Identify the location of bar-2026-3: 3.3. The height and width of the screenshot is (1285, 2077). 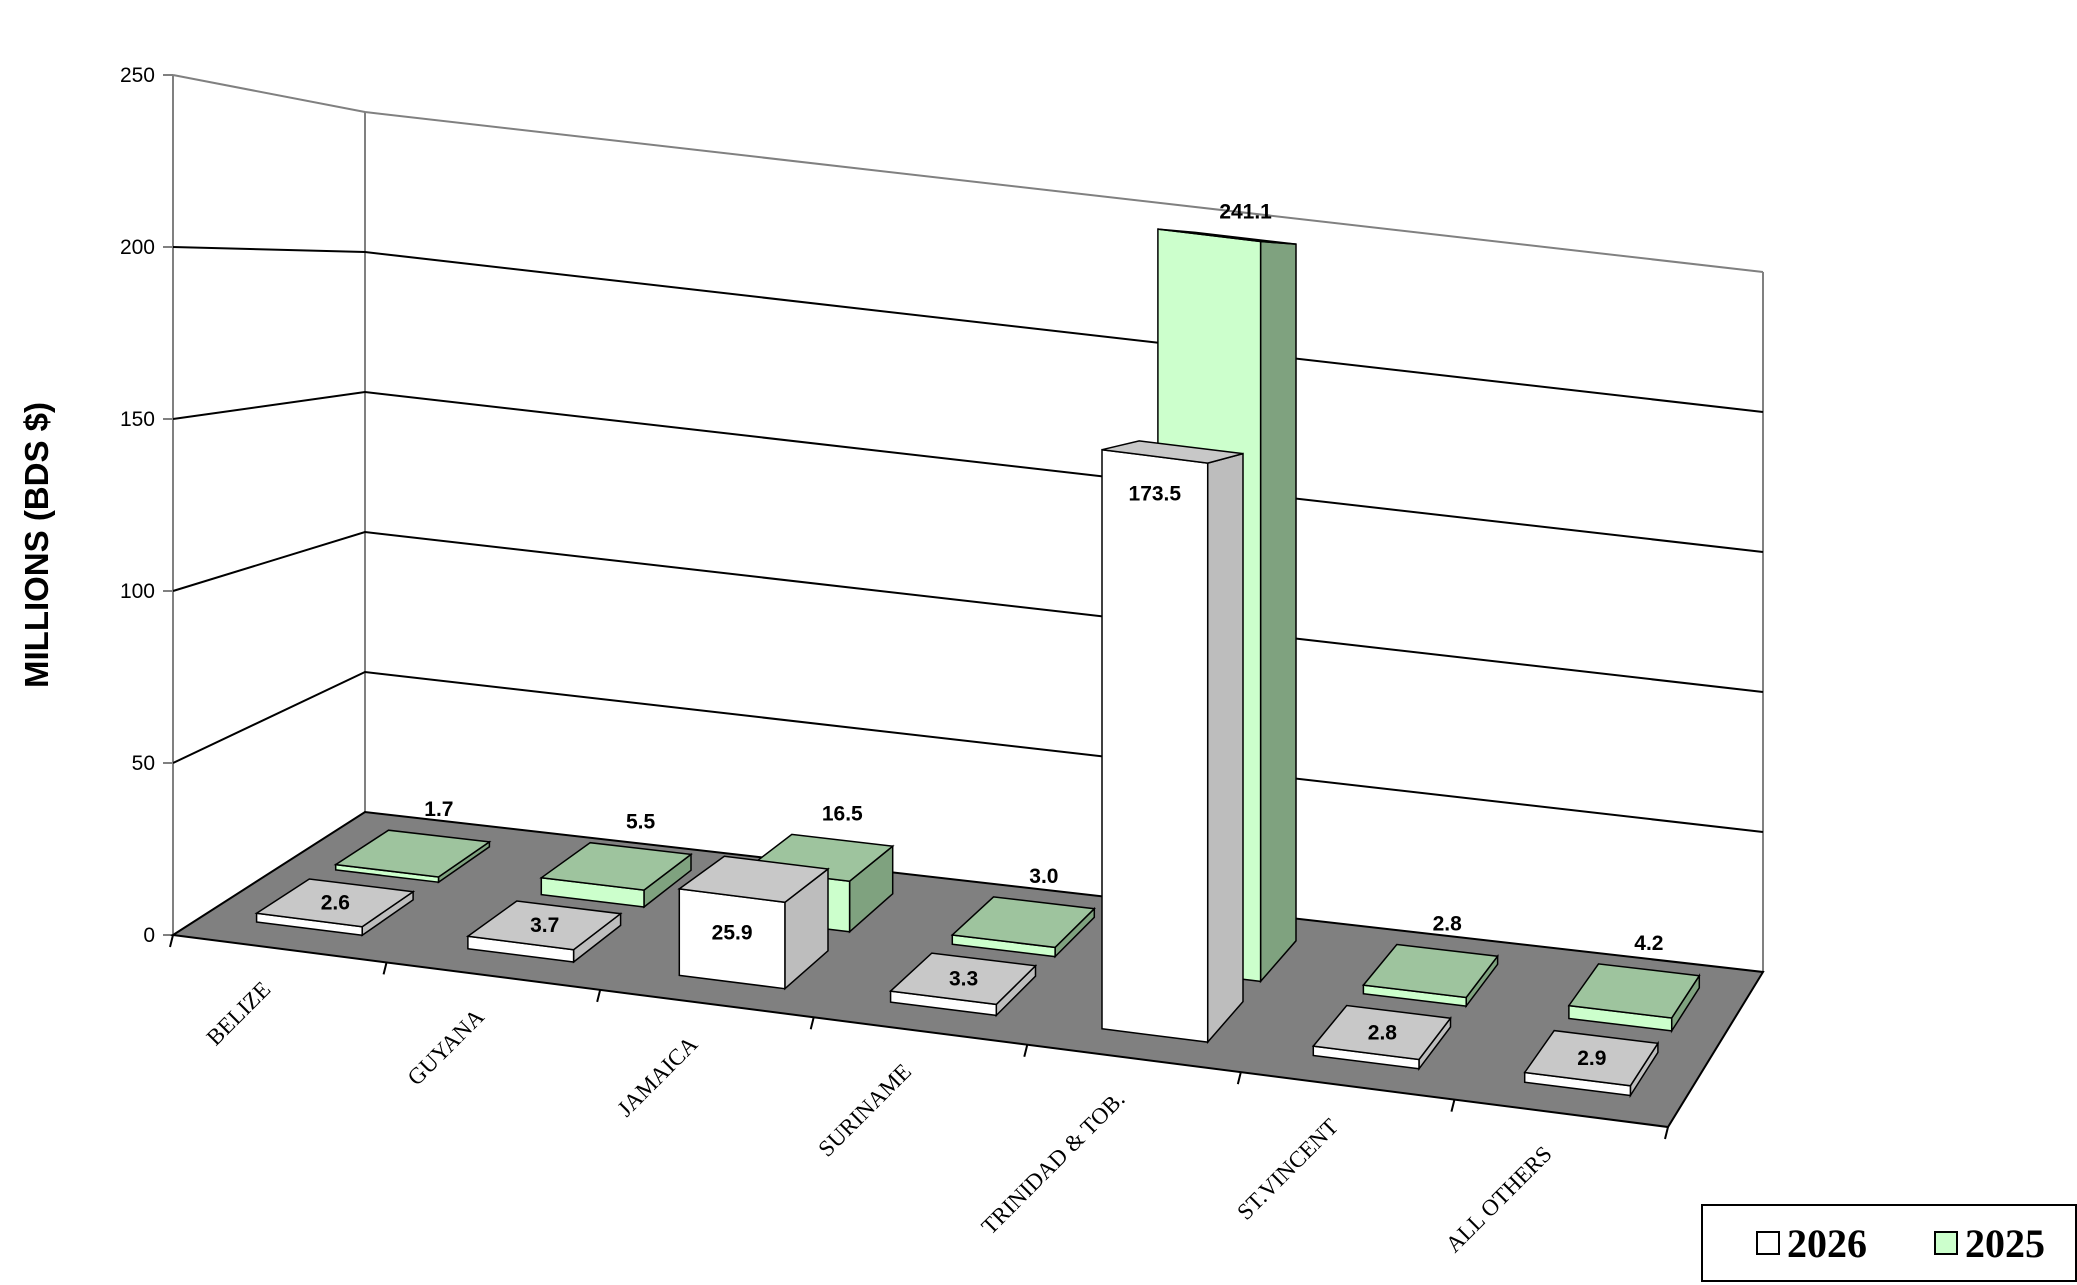
(963, 985).